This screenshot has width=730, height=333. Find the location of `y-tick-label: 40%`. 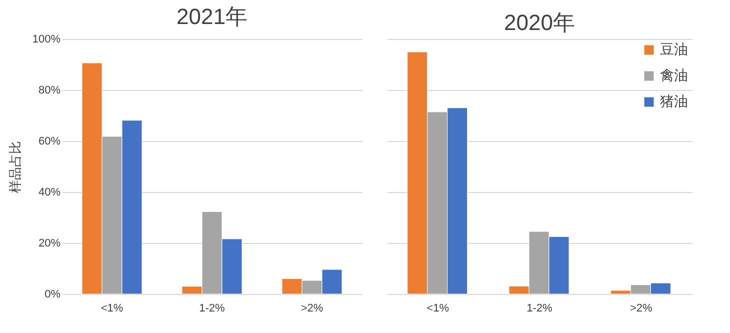

y-tick-label: 40% is located at coordinates (49, 192).